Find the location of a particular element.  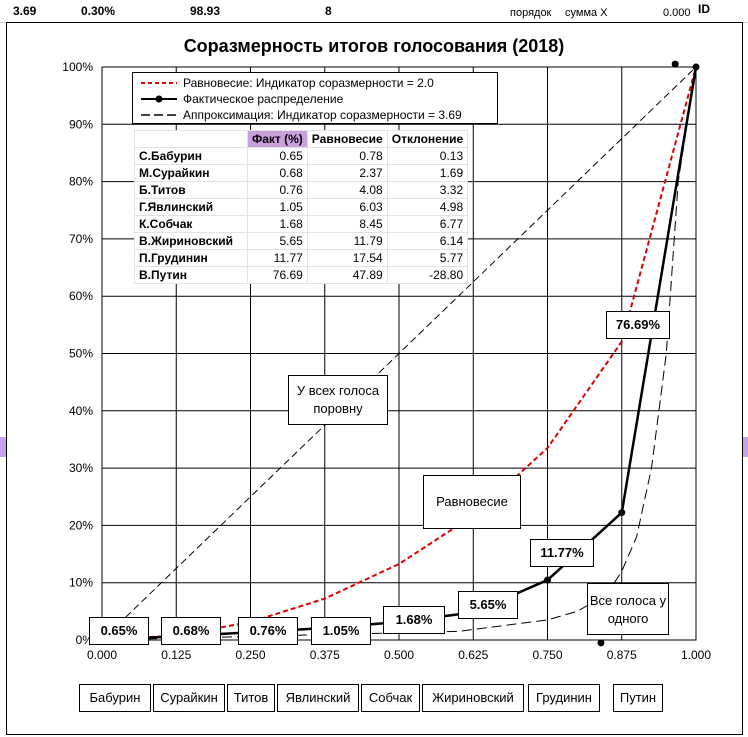

table-row: К.Собчак 1.68 8.45 6.77 is located at coordinates (301, 224).